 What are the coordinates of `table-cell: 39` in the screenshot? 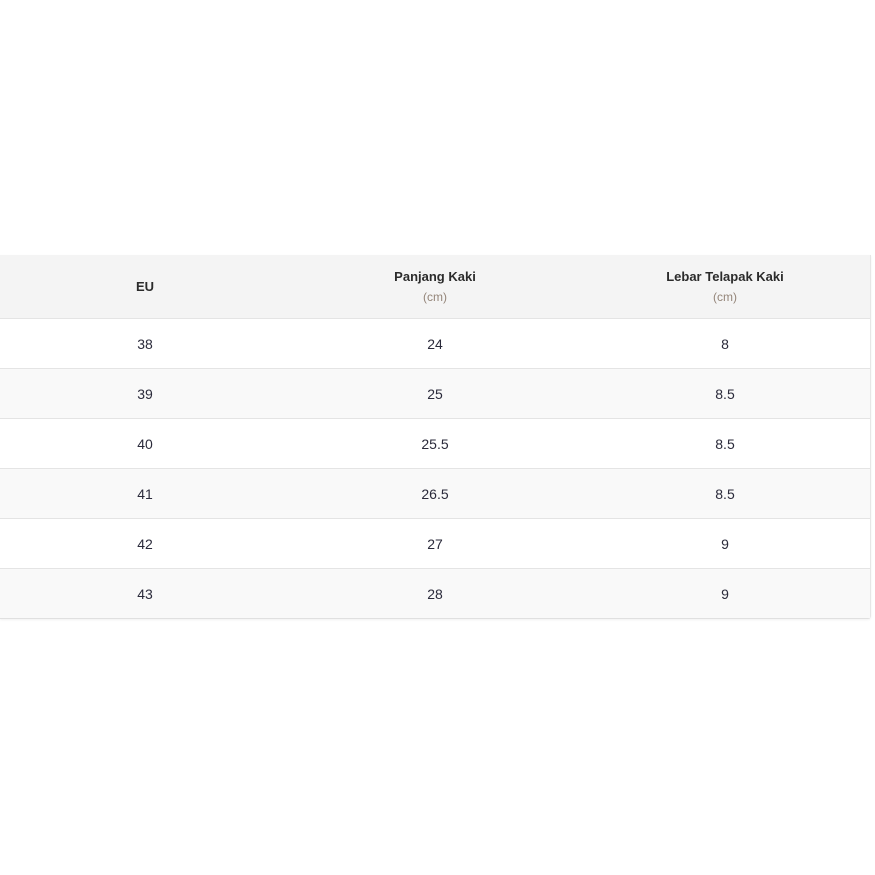 It's located at (145, 393).